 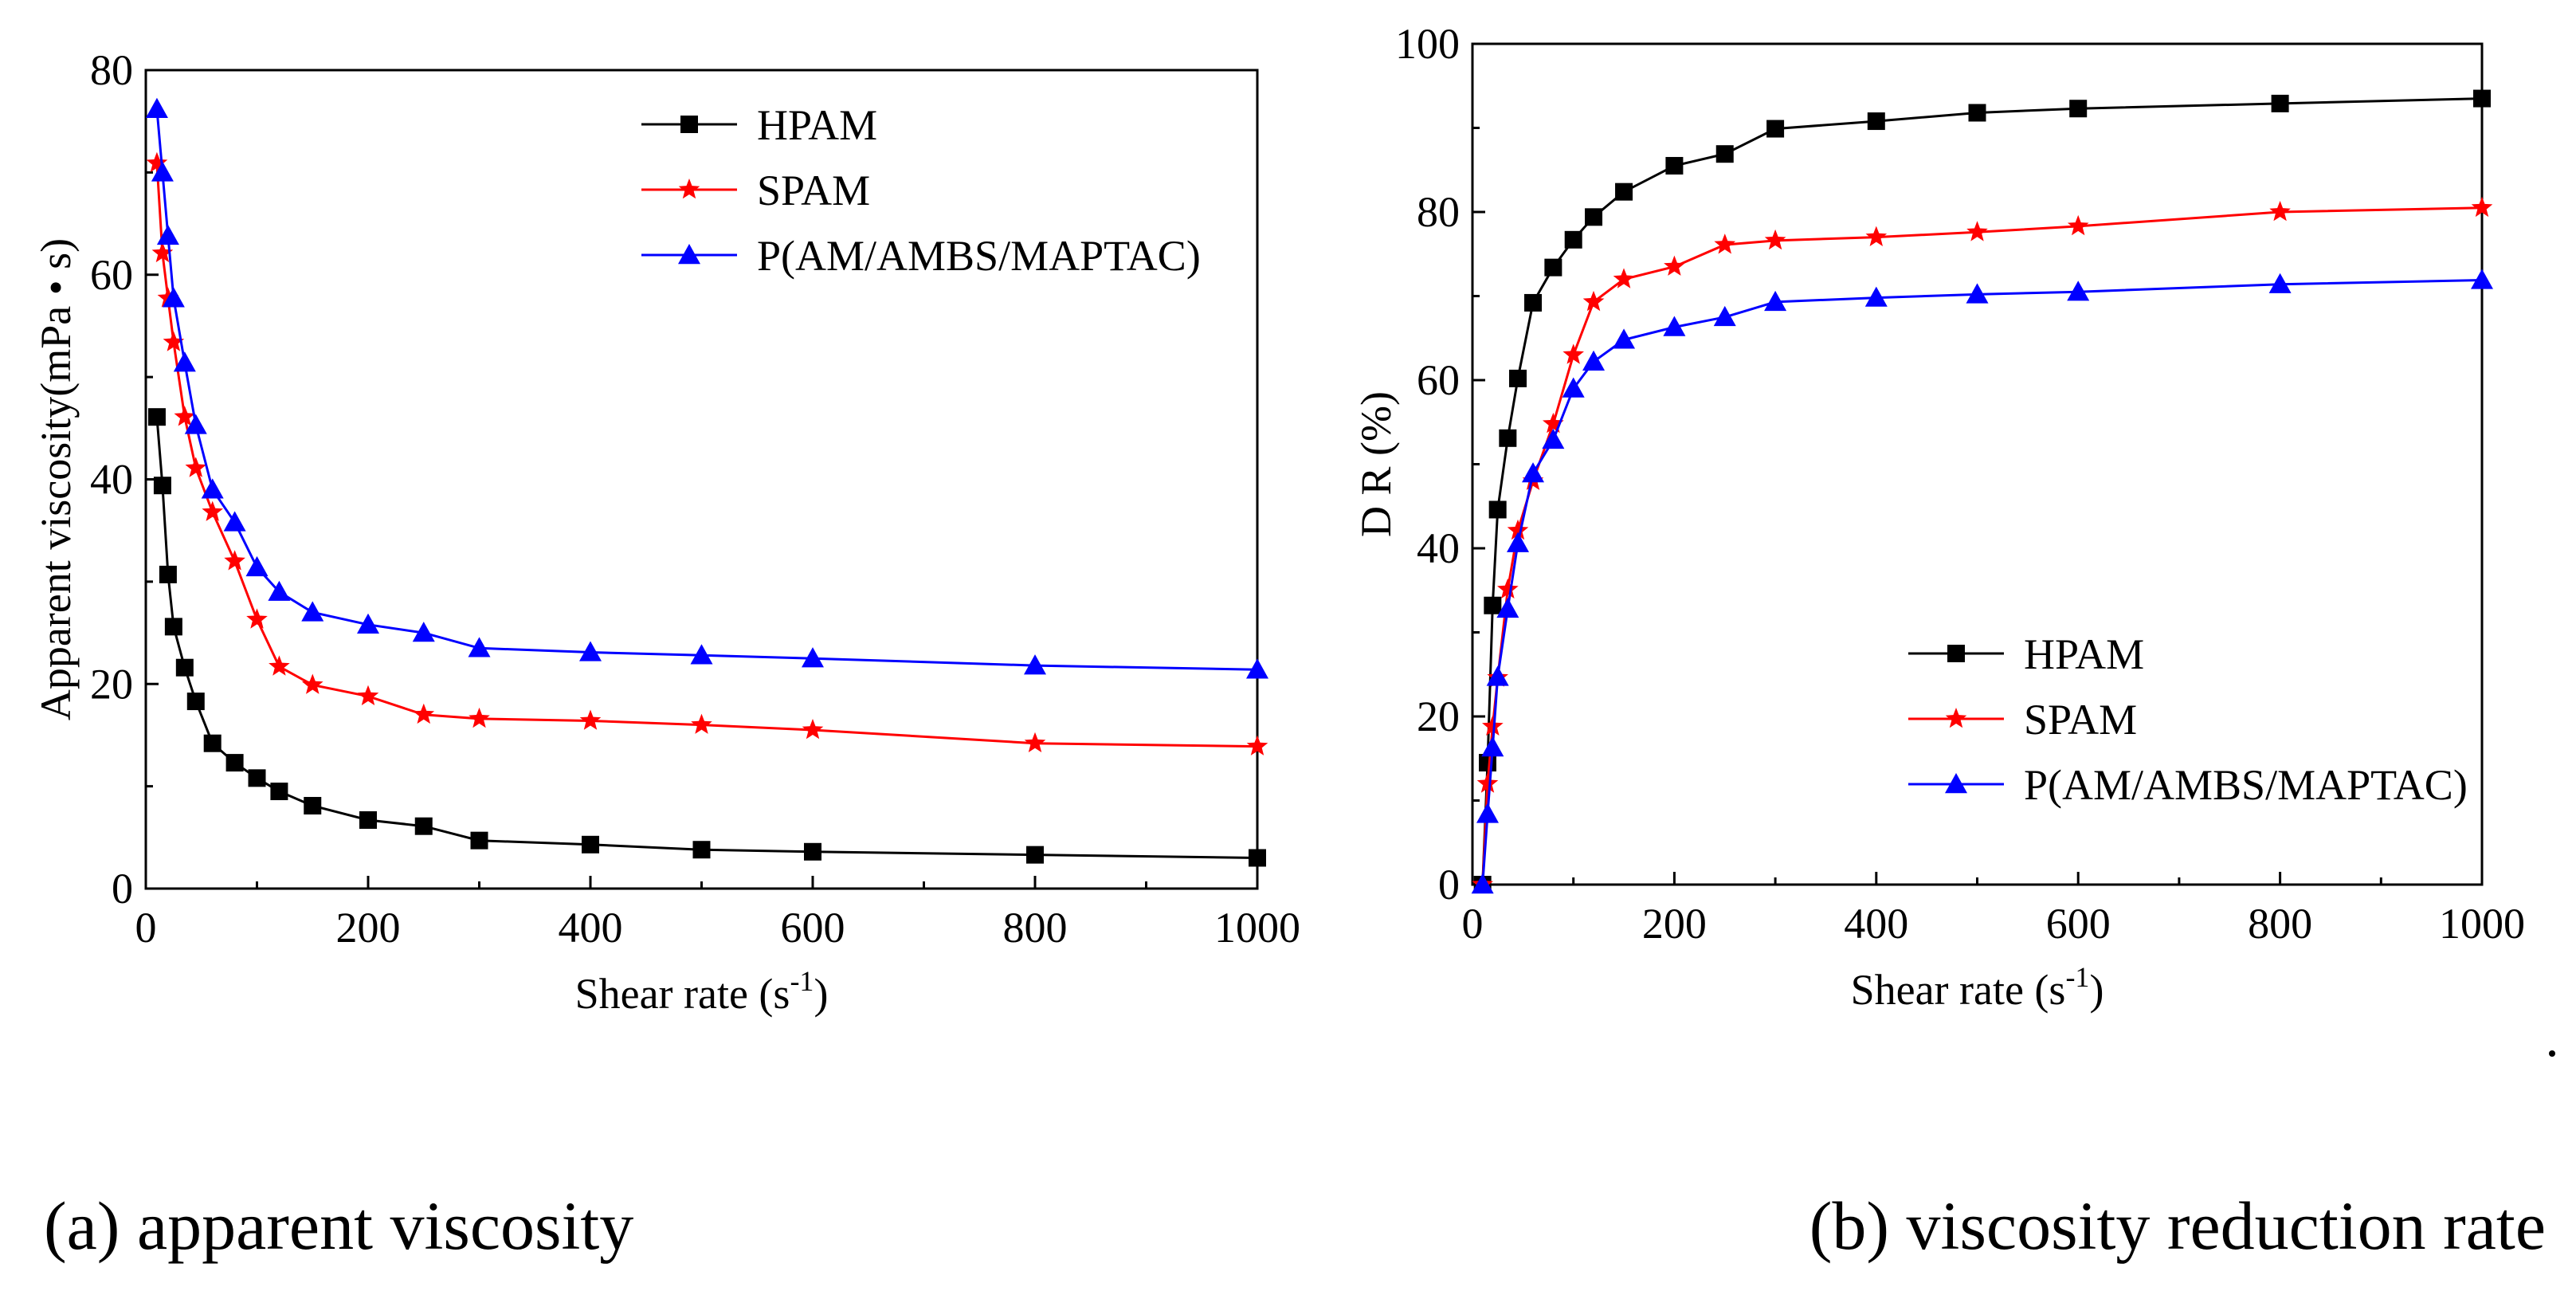 What do you see at coordinates (111, 275) in the screenshot?
I see `y-tick-label: 60` at bounding box center [111, 275].